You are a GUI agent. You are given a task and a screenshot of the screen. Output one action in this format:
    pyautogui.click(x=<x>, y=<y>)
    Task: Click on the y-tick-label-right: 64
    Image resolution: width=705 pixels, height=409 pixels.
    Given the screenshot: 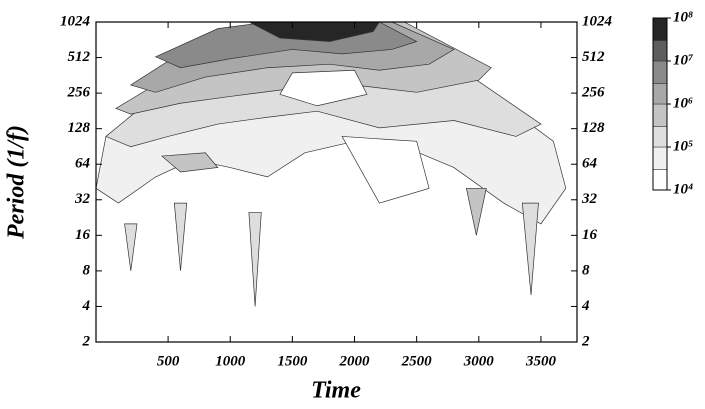 What is the action you would take?
    pyautogui.click(x=590, y=164)
    